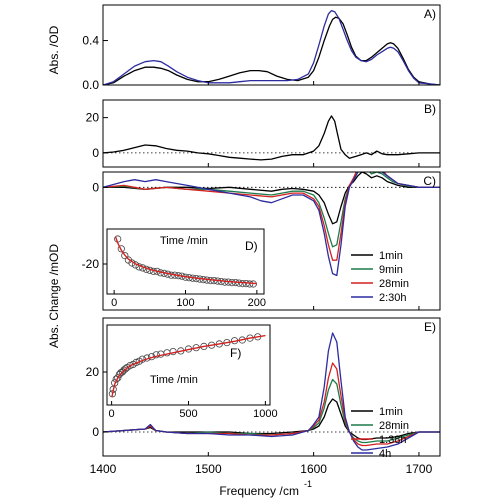 The image size is (500, 500). I want to click on y-tick-label-c-0: -20, so click(91, 264).